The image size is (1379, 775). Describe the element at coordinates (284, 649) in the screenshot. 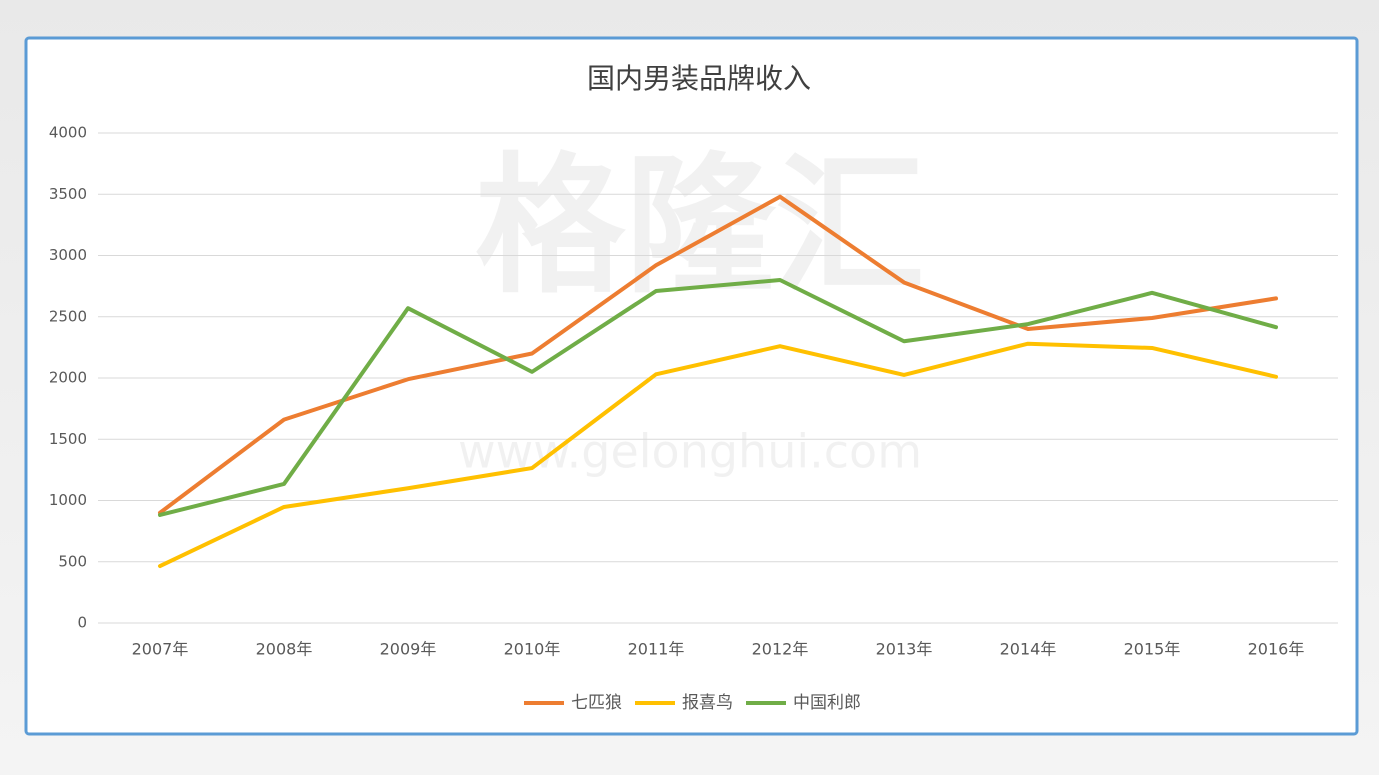

I see `x-tick-label: 2008年` at that location.